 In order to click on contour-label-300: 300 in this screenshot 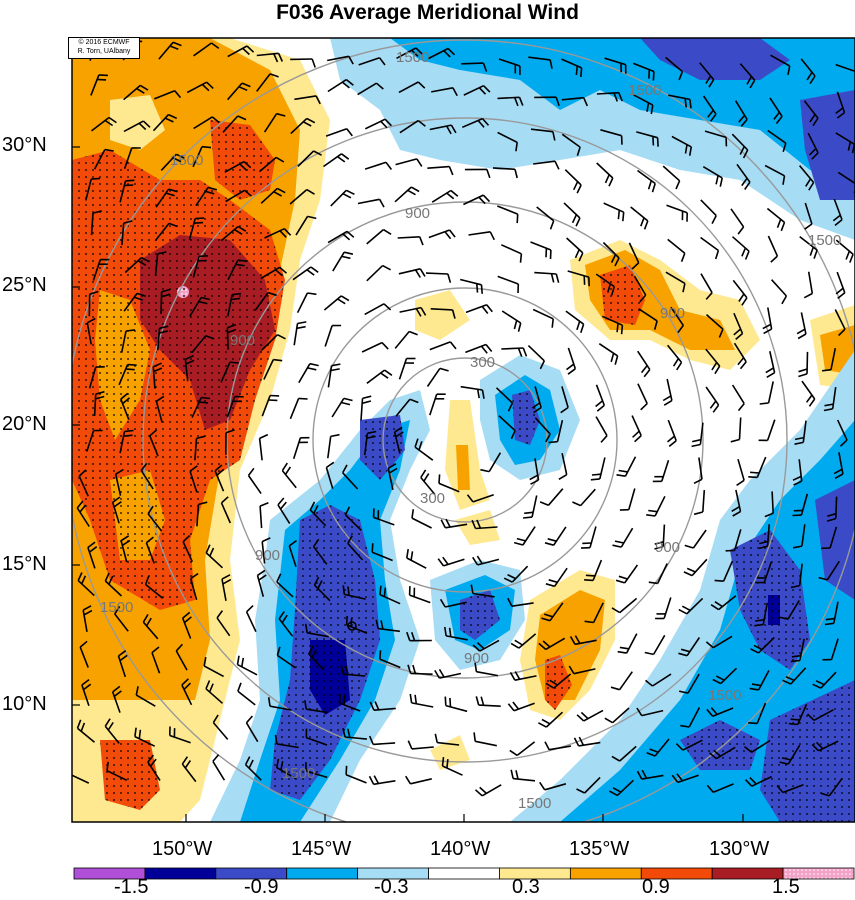, I will do `click(482, 362)`.